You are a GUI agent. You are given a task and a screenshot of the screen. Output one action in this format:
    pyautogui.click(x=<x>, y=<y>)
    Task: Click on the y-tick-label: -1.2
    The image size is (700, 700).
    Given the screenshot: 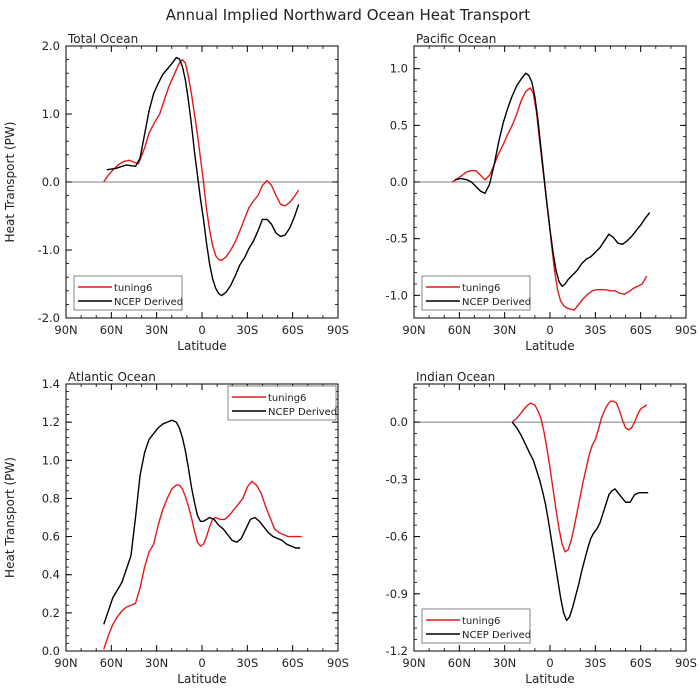 What is the action you would take?
    pyautogui.click(x=397, y=651)
    